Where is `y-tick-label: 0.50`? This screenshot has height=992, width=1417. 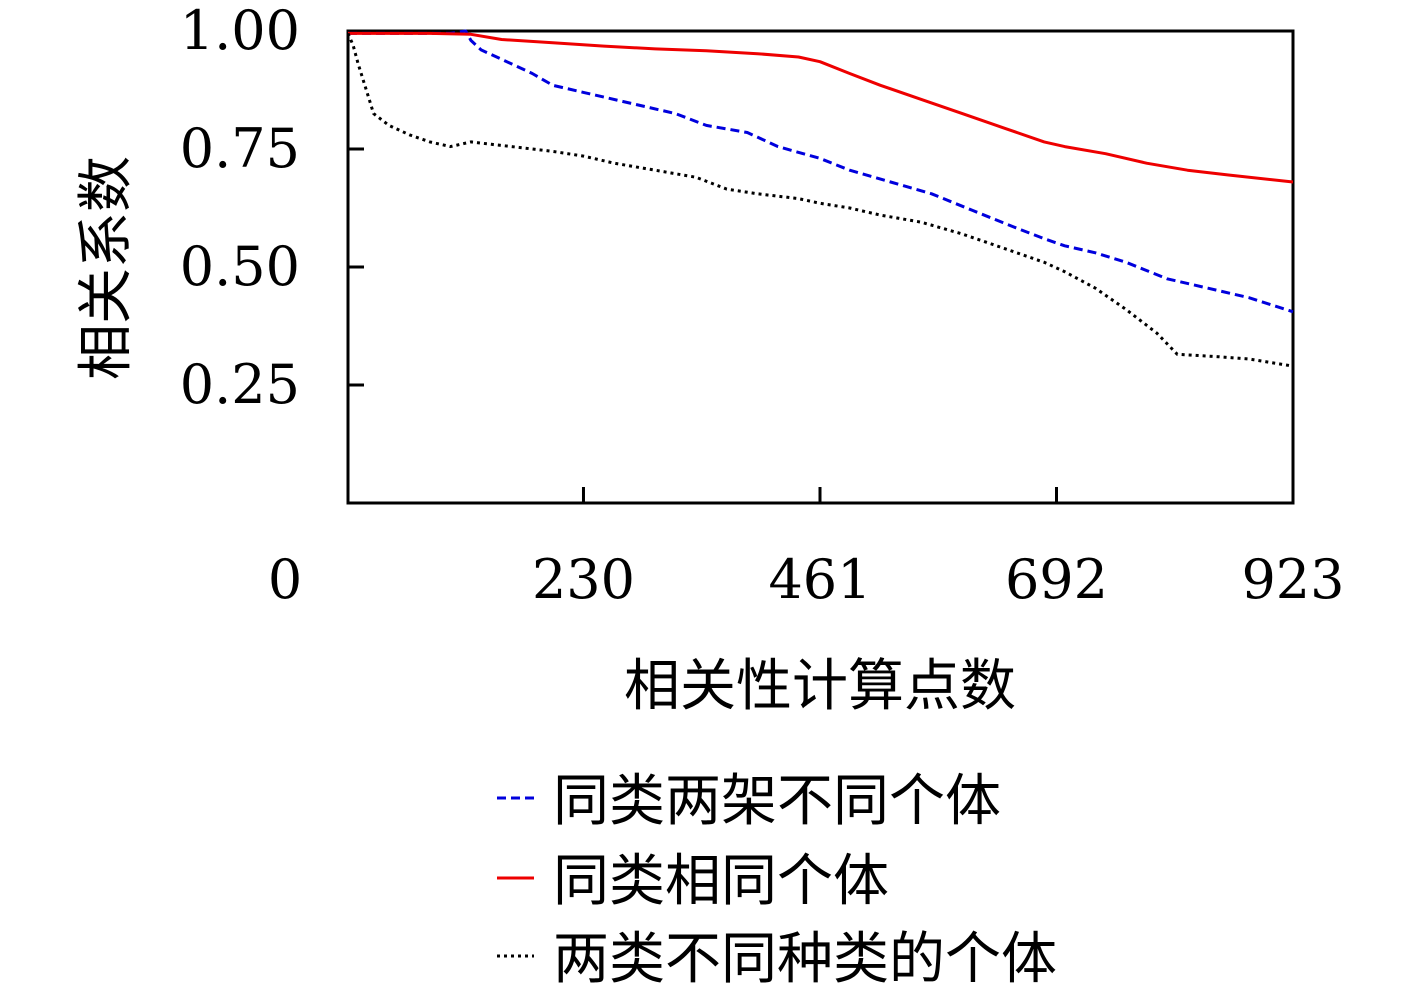 y-tick-label: 0.50 is located at coordinates (240, 266).